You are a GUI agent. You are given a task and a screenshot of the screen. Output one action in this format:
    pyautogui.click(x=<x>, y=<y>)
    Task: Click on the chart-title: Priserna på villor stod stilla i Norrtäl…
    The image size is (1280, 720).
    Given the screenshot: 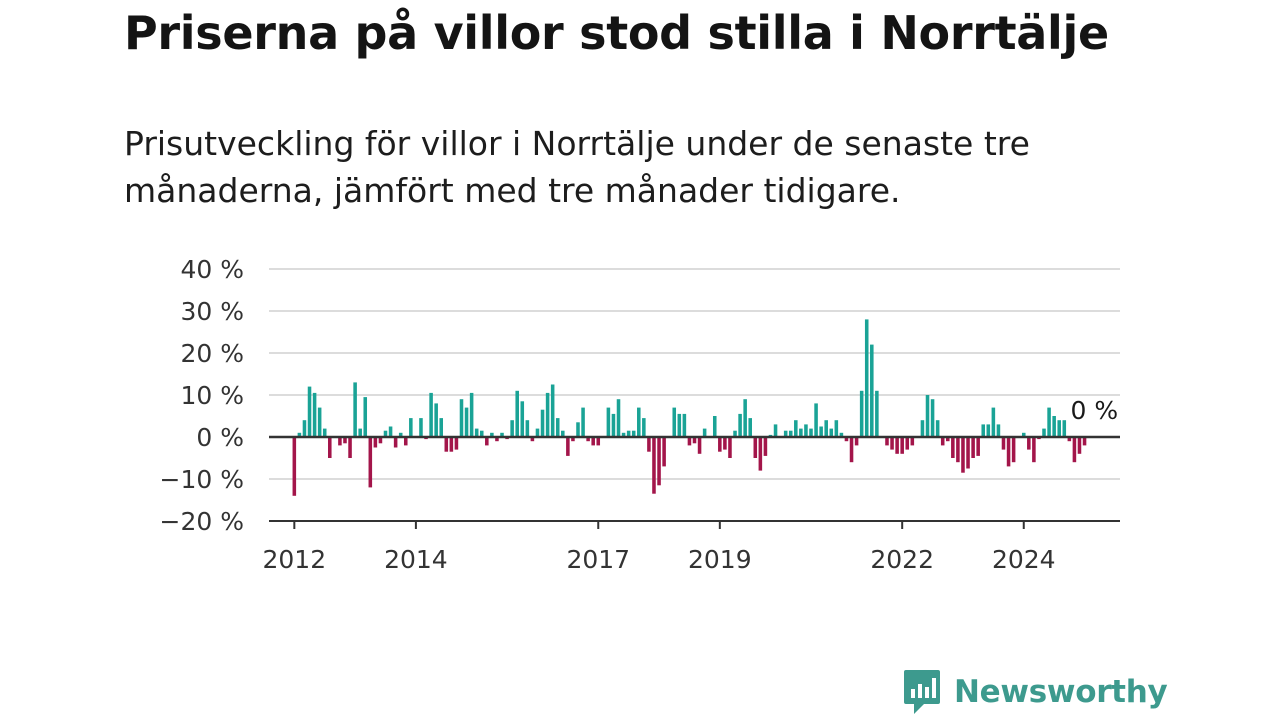 What is the action you would take?
    pyautogui.click(x=616, y=33)
    